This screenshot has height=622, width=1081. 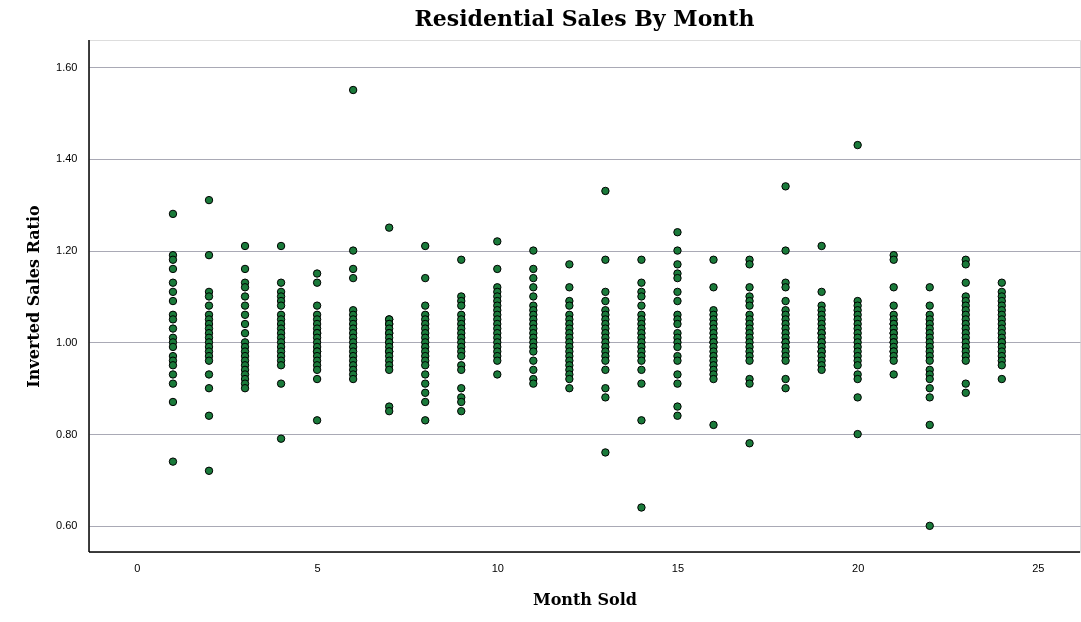 What do you see at coordinates (317, 567) in the screenshot?
I see `x-tick-label: 5` at bounding box center [317, 567].